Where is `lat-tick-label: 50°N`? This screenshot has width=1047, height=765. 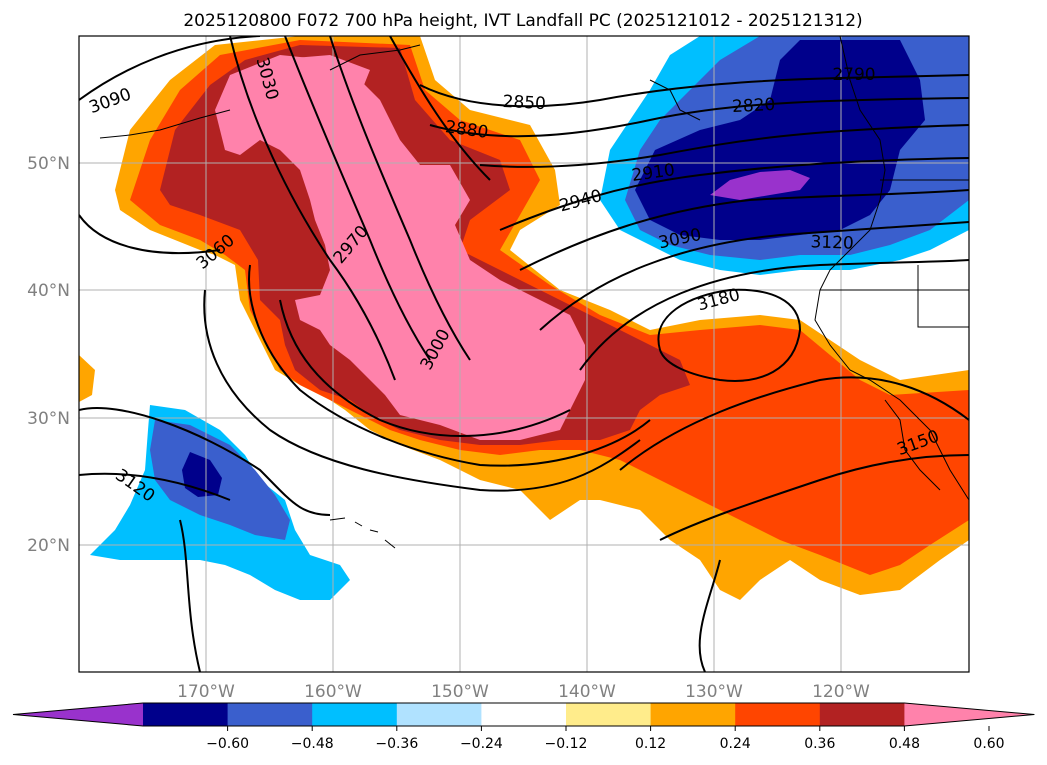
lat-tick-label: 50°N is located at coordinates (48, 164).